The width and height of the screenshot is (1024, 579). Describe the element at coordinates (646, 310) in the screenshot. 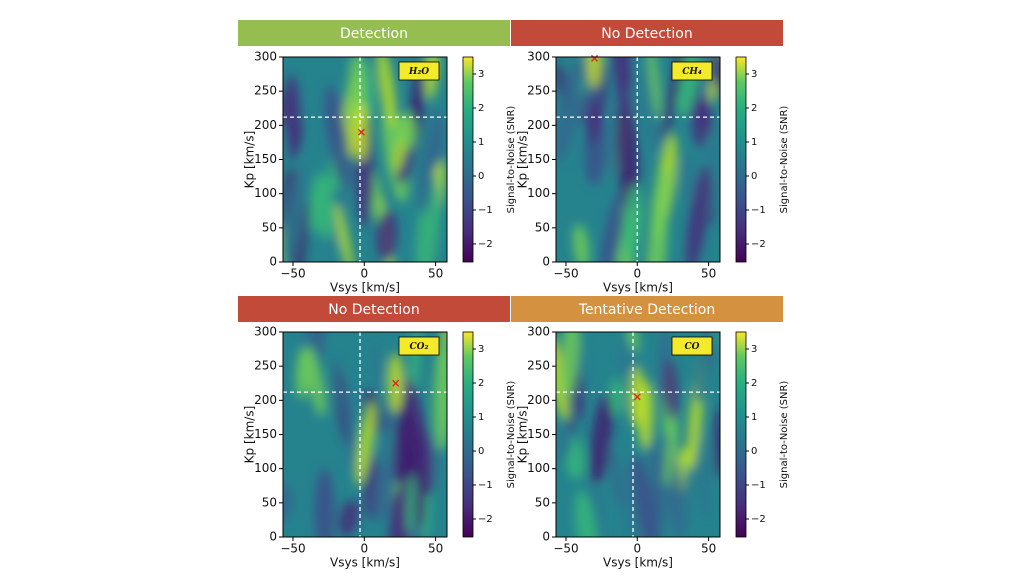

I see `banner-text: Tentative Detection` at that location.